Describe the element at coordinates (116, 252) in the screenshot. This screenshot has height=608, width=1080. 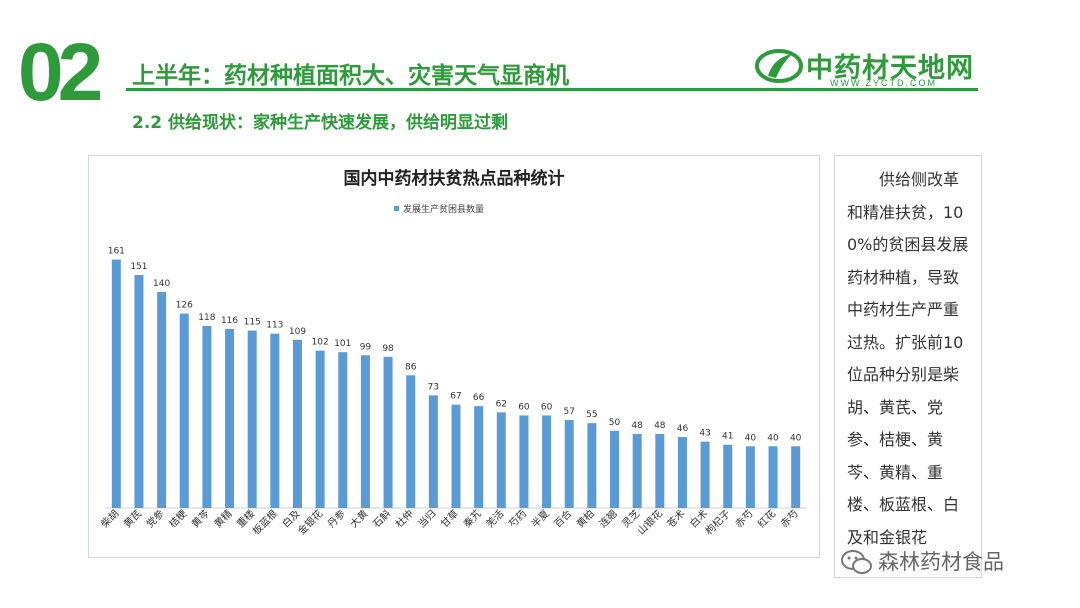
I see `data-label: 161` at that location.